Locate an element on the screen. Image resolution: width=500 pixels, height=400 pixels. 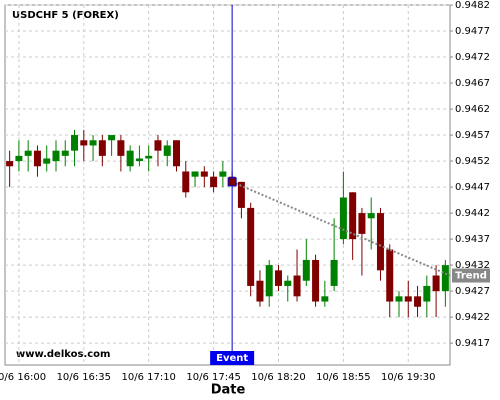
x-tick-label: 10/6 16:00 is located at coordinates (23, 377).